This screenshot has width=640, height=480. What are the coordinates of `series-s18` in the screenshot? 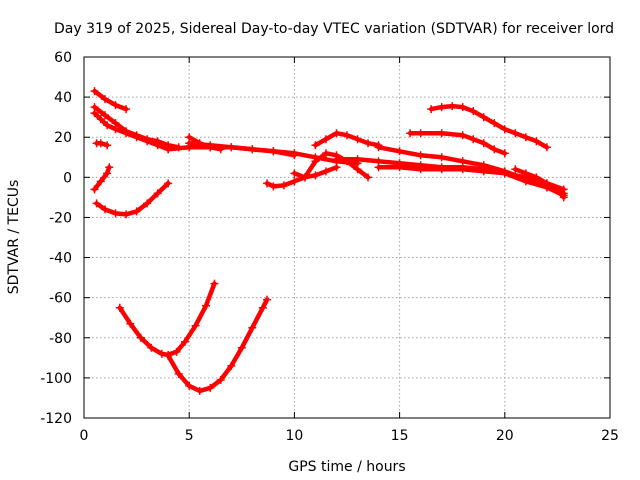 It's located at (457, 143).